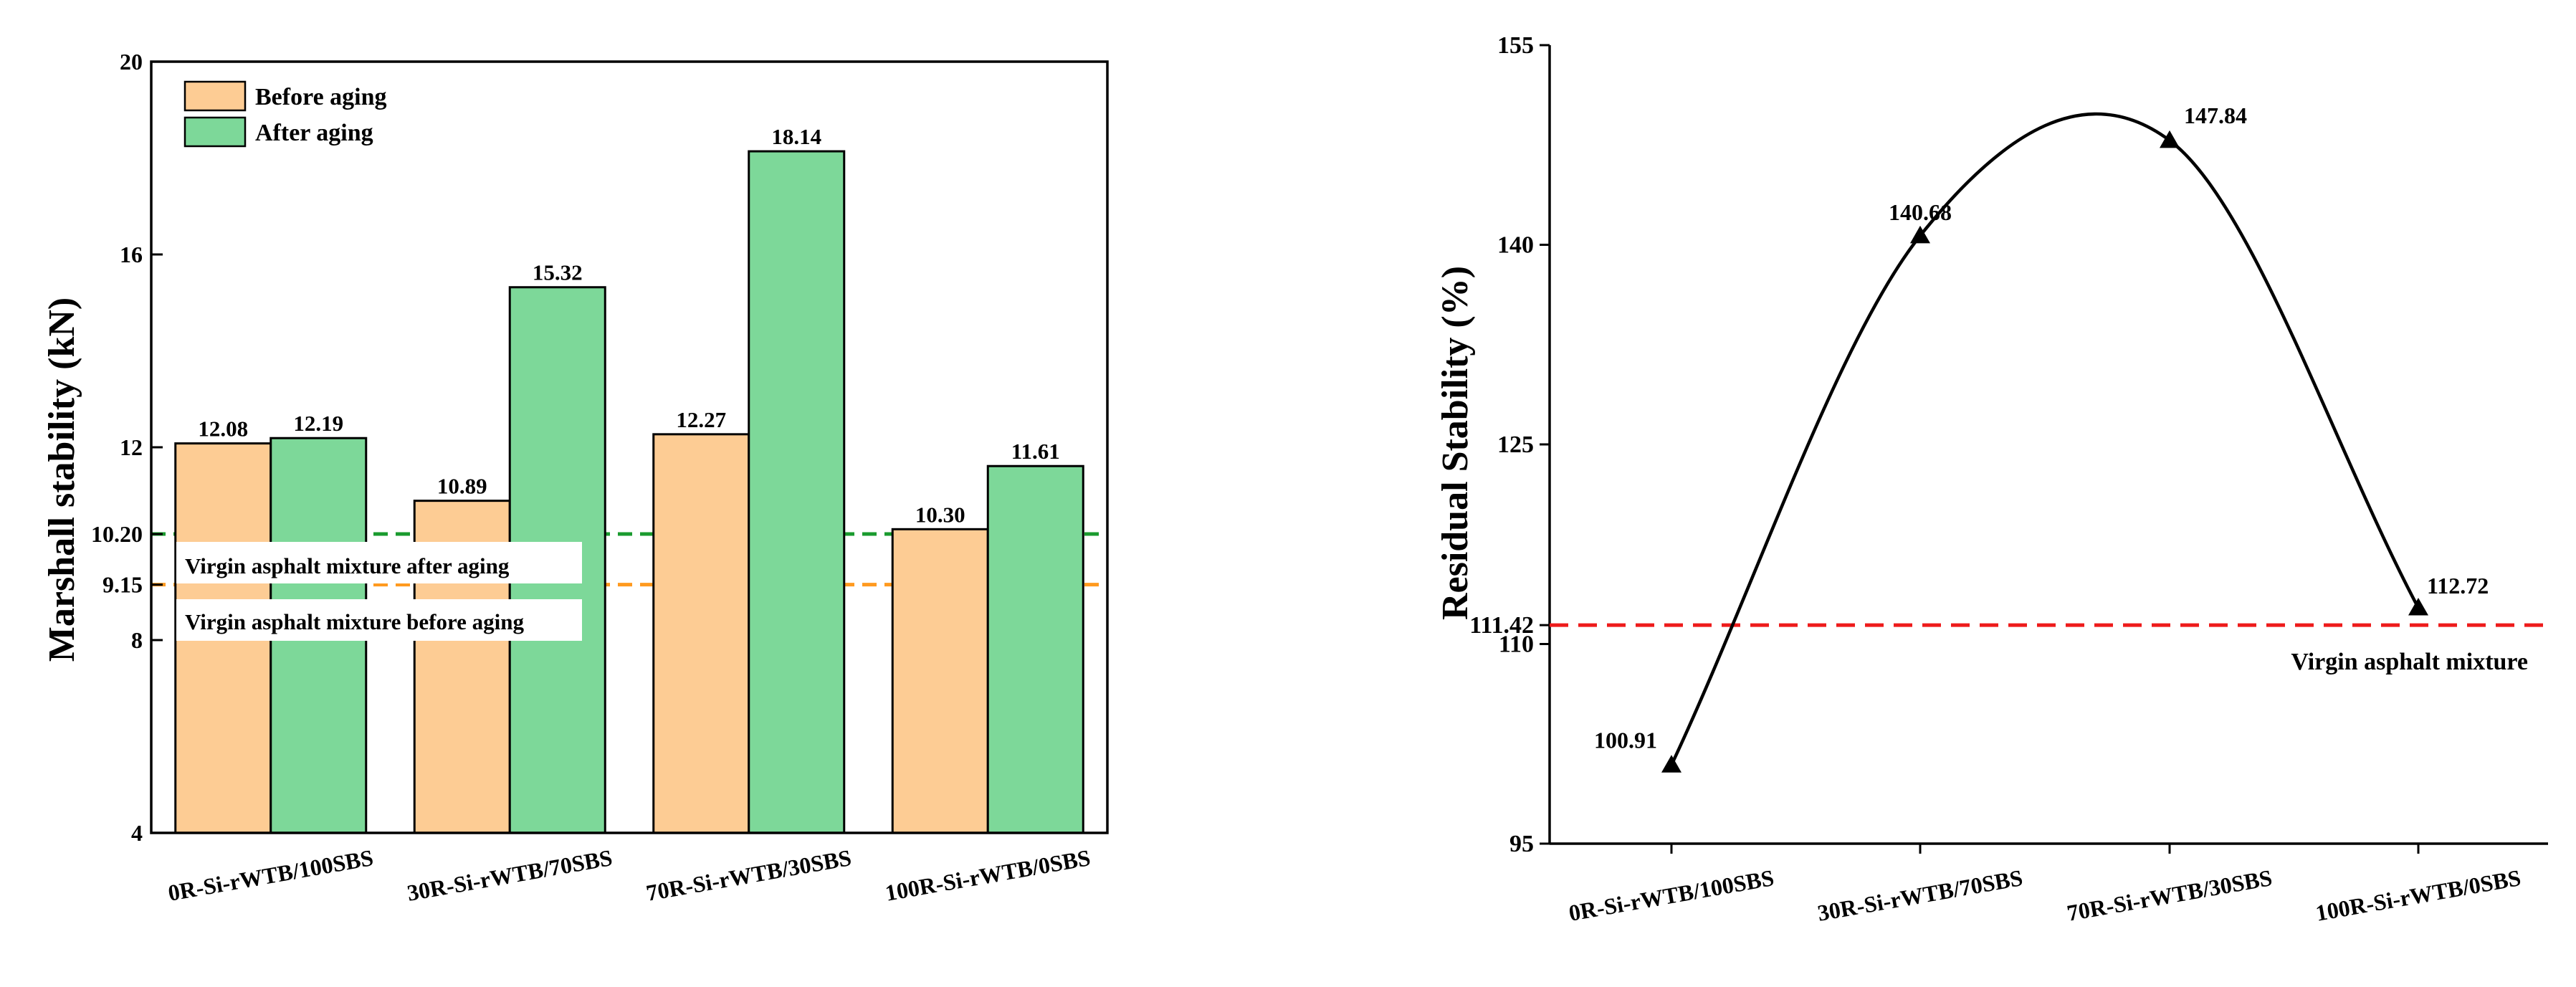 The height and width of the screenshot is (987, 2576). I want to click on legend-label-after: After aging, so click(314, 133).